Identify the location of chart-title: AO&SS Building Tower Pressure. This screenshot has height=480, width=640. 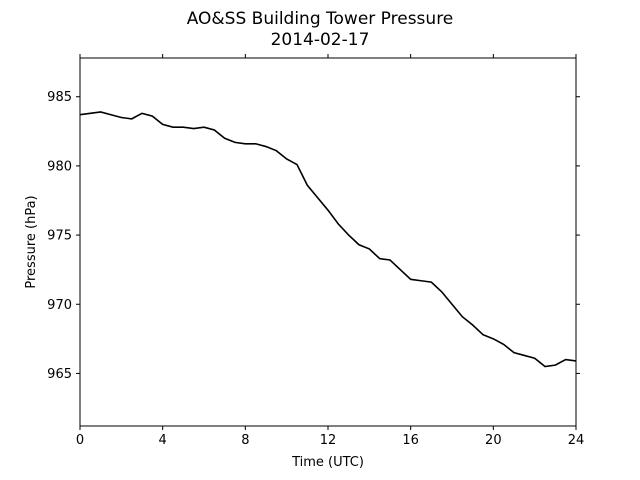
(320, 19).